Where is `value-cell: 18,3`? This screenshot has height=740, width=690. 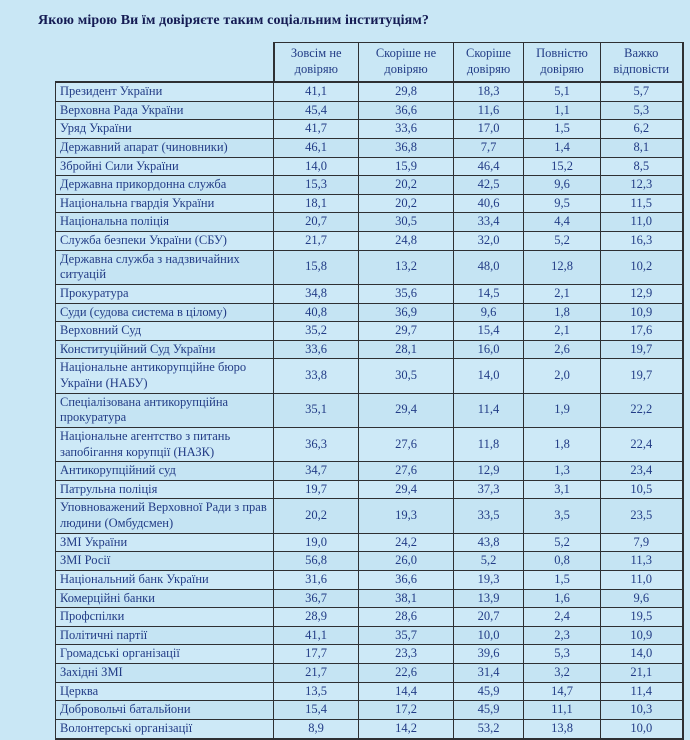 value-cell: 18,3 is located at coordinates (488, 91).